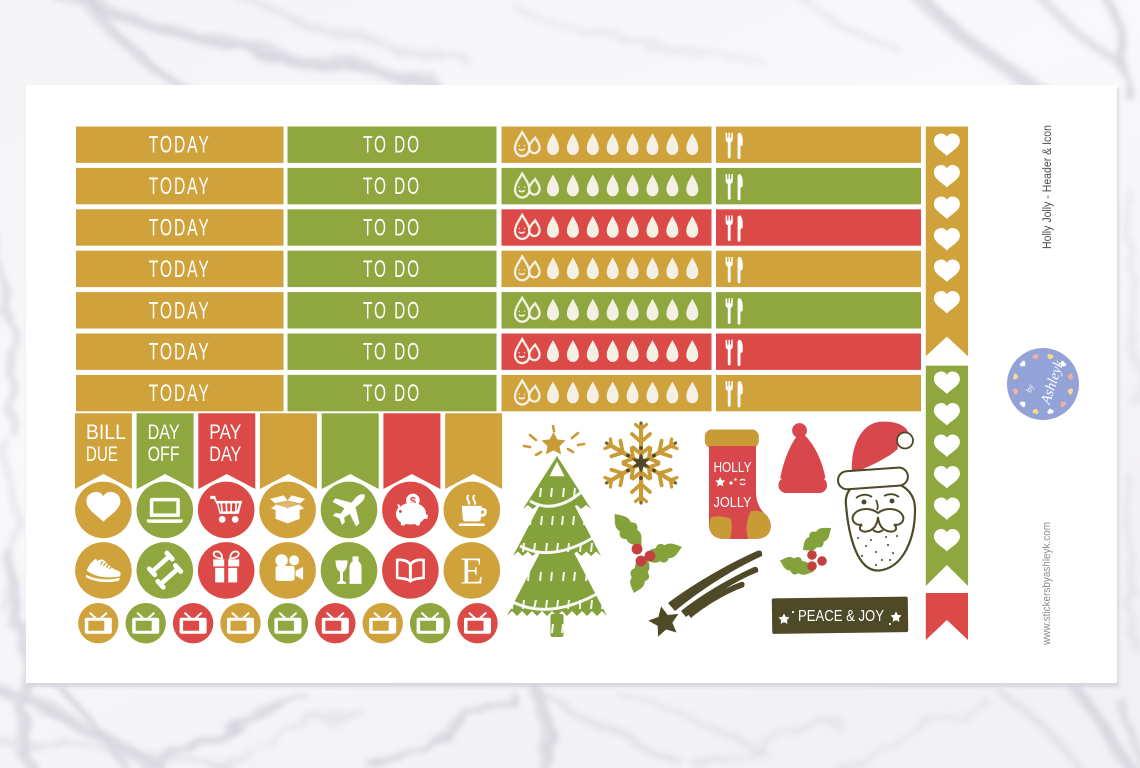 The height and width of the screenshot is (768, 1140). Describe the element at coordinates (164, 454) in the screenshot. I see `svg-text: OFF` at that location.